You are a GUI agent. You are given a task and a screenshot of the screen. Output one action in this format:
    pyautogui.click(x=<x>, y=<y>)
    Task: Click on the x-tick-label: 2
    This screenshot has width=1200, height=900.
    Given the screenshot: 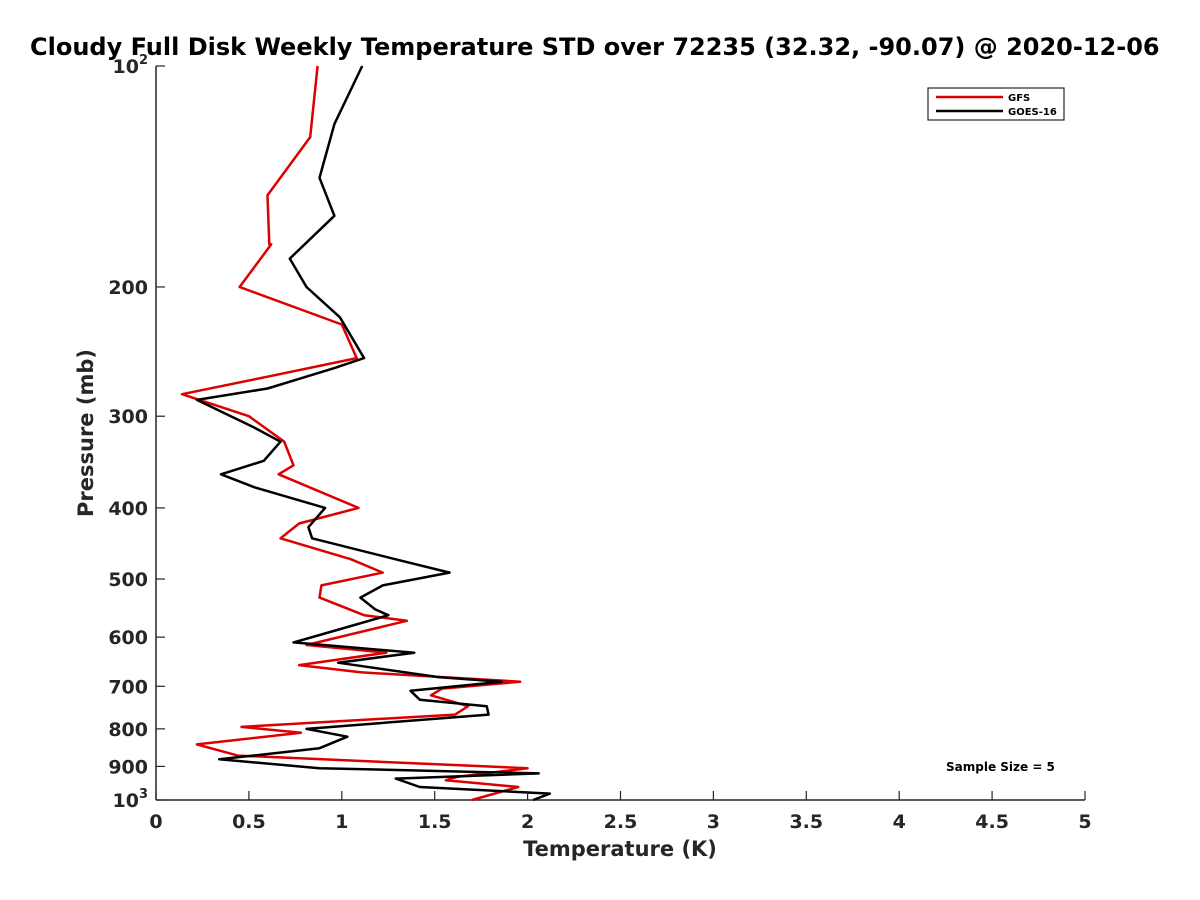 What is the action you would take?
    pyautogui.click(x=527, y=822)
    